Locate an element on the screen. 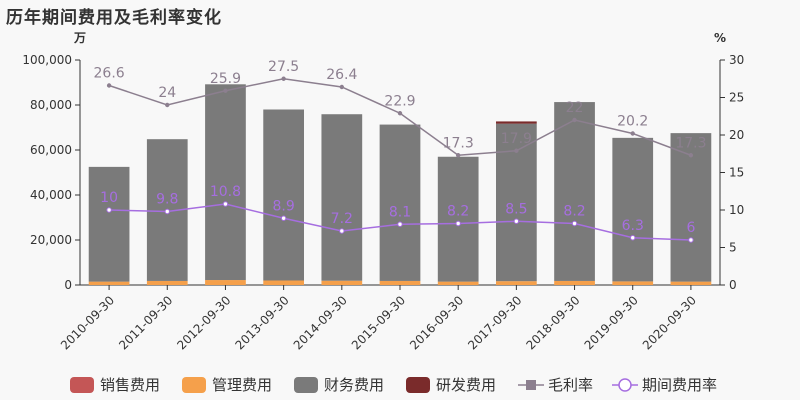 The height and width of the screenshot is (400, 800). y-right-tick-label: 10 is located at coordinates (736, 210).